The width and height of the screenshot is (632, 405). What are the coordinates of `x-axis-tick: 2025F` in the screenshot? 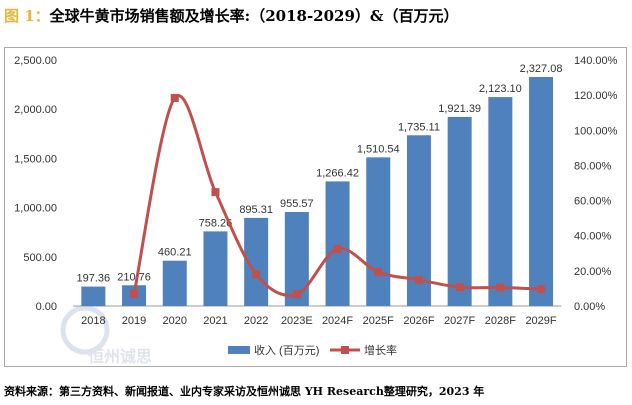 It's located at (378, 321).